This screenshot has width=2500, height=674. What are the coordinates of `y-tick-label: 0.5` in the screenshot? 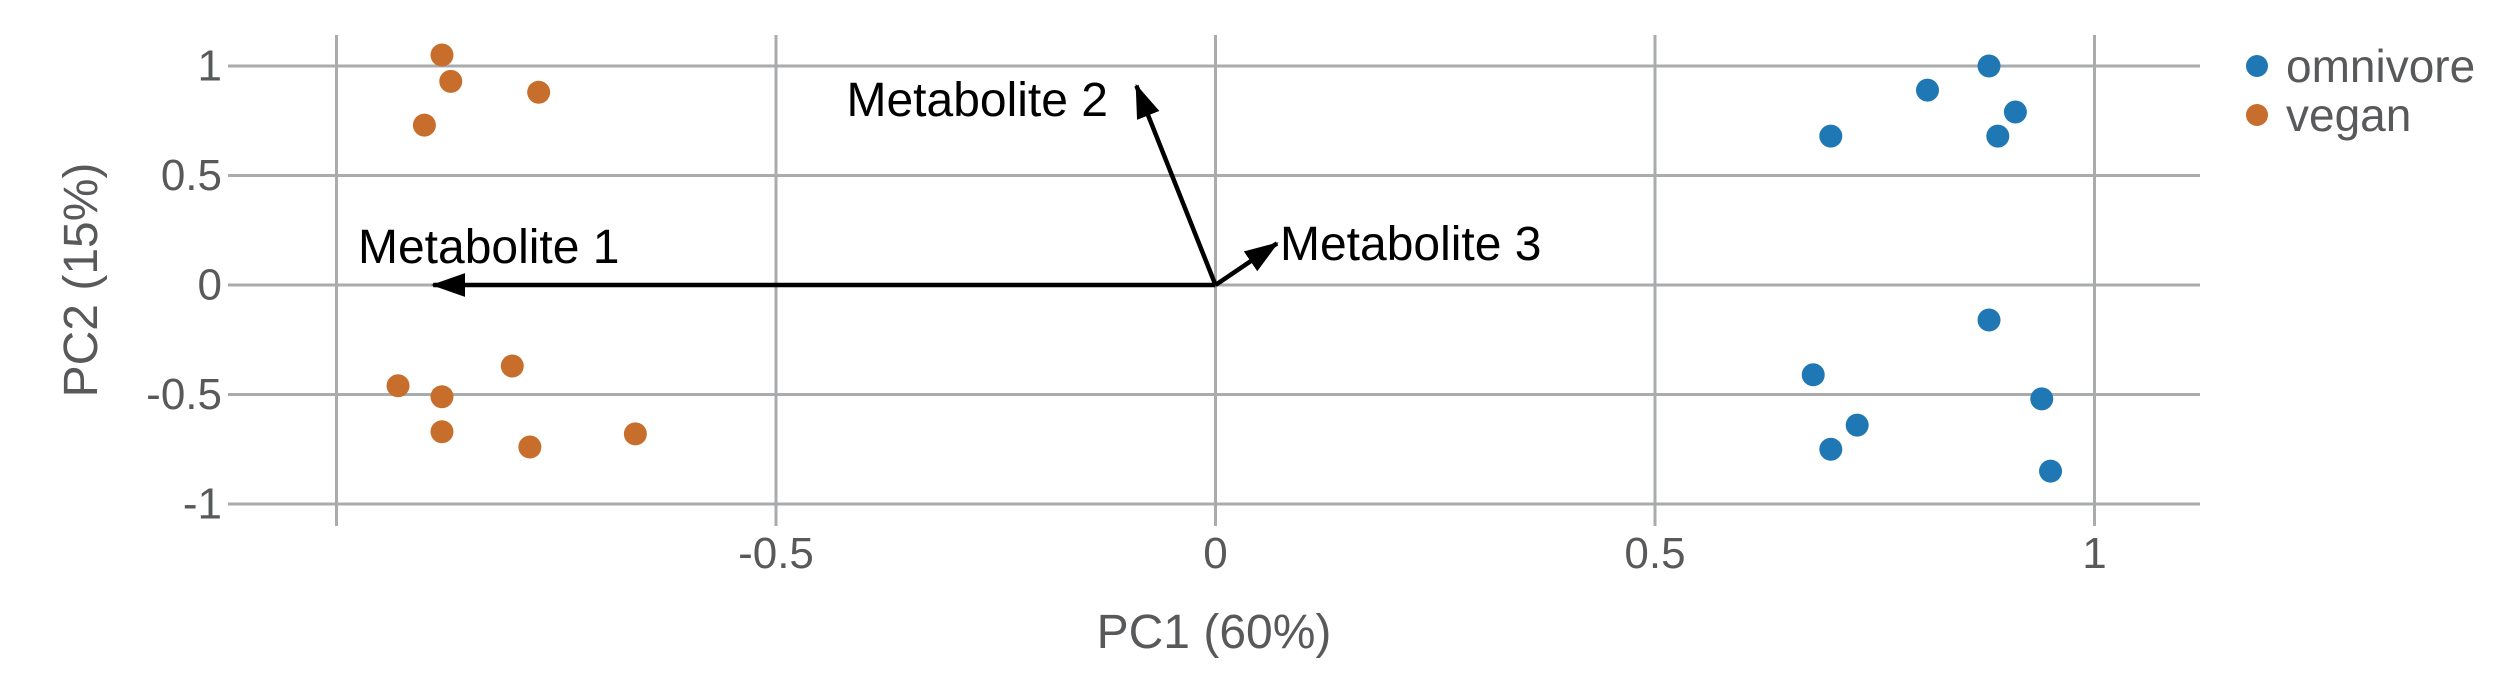 It's located at (191, 175).